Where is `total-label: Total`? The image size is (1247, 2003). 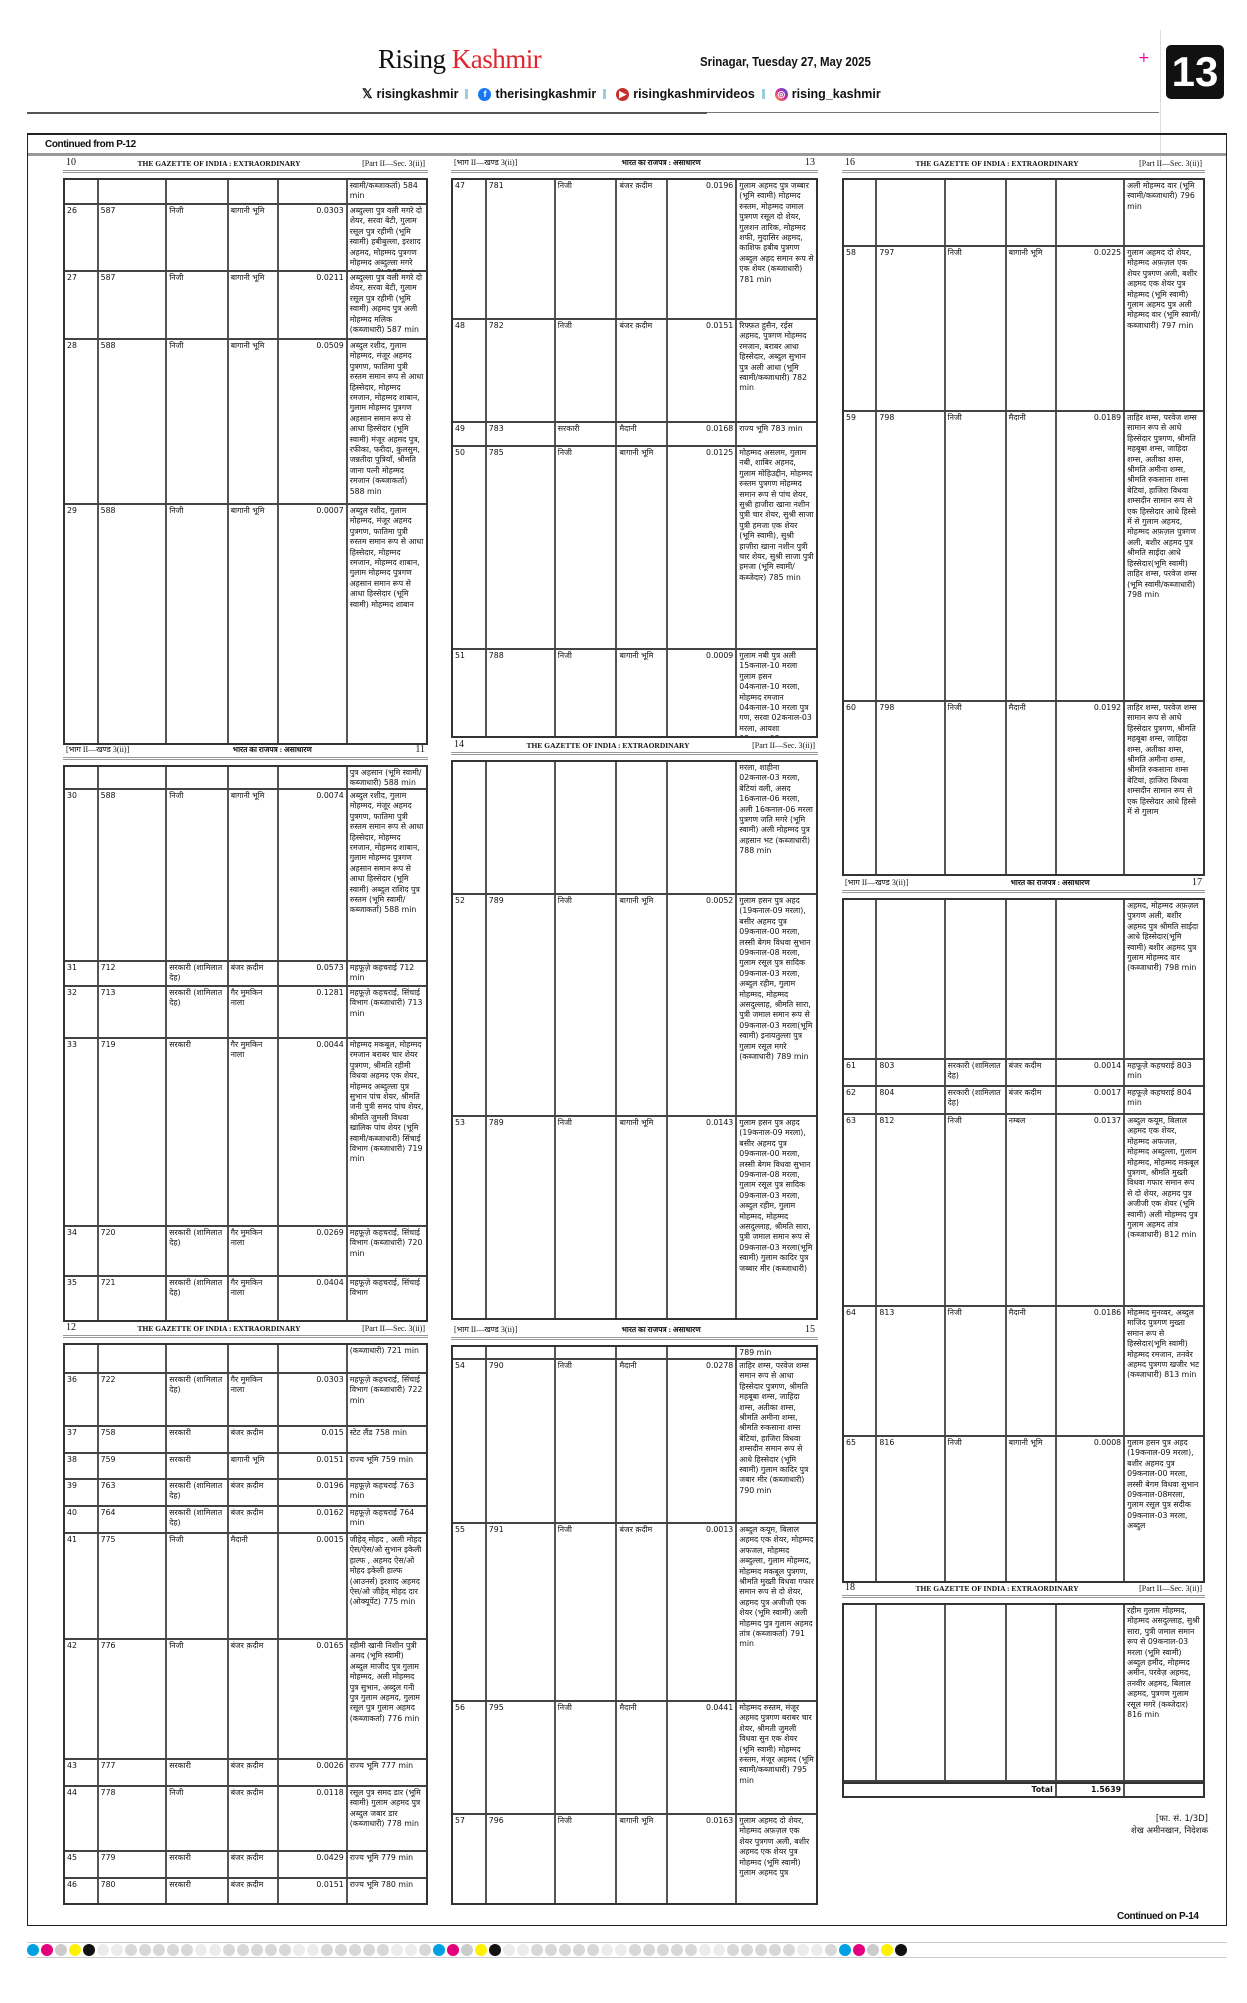
total-label: Total is located at coordinates (950, 1790).